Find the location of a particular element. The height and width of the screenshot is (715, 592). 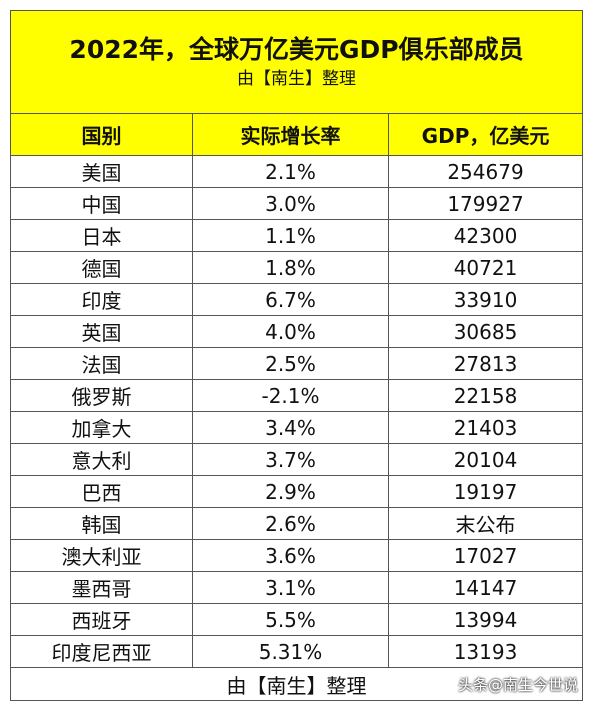

column-header: 实际增长率 is located at coordinates (290, 134).